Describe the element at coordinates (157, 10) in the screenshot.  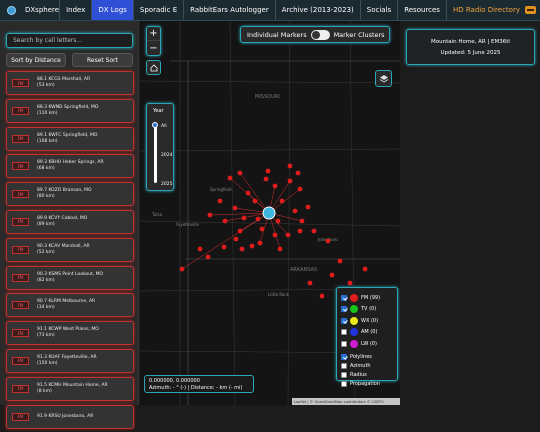
I see `nav-sporadic-e: Sporadic E` at that location.